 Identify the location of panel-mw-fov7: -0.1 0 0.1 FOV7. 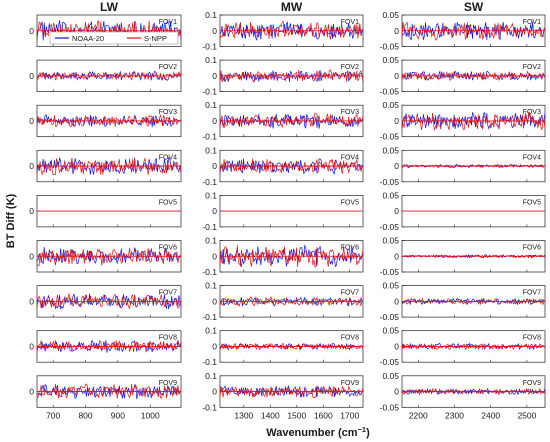
(283, 301).